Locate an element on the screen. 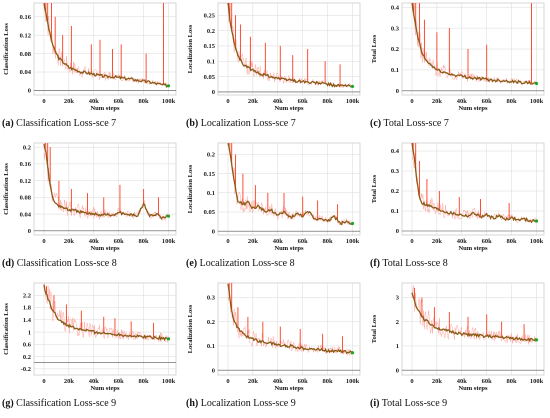 The height and width of the screenshot is (418, 550). y-tick-label: -0.2 is located at coordinates (26, 369).